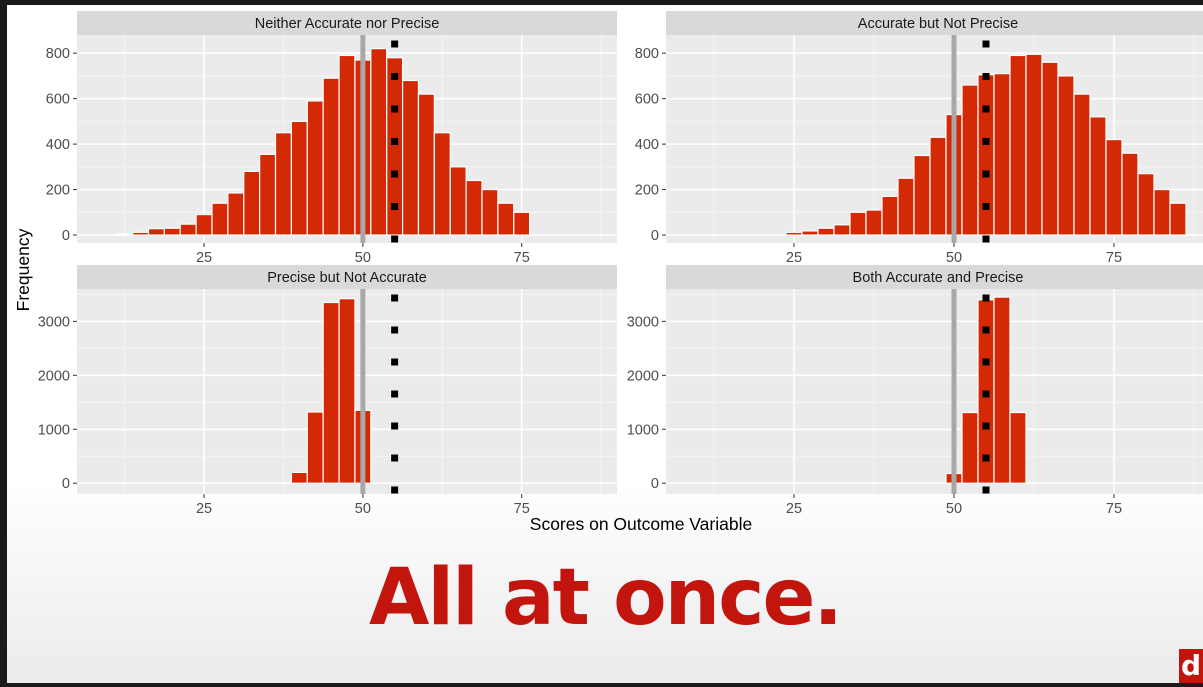 This screenshot has height=687, width=1203. I want to click on y-axis-title: Frequency, so click(23, 269).